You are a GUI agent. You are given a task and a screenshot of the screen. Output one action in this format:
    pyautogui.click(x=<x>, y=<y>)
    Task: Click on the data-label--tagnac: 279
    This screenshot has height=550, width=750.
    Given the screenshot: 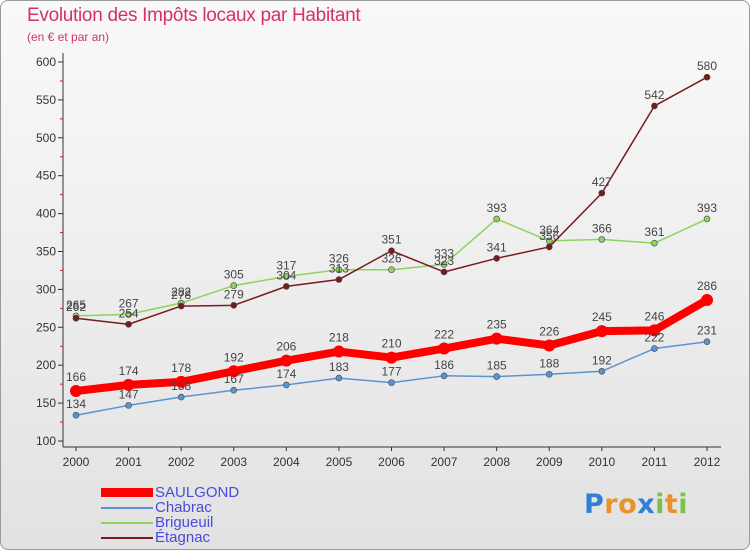 What is the action you would take?
    pyautogui.click(x=234, y=294)
    